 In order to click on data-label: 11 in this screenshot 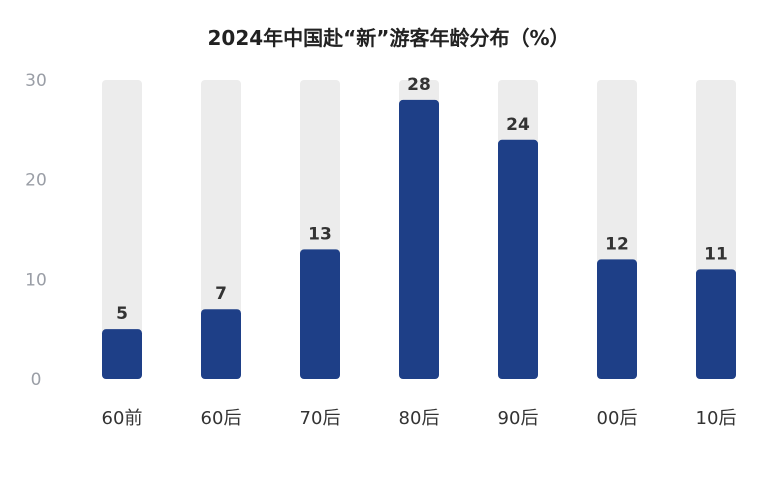, I will do `click(716, 254)`.